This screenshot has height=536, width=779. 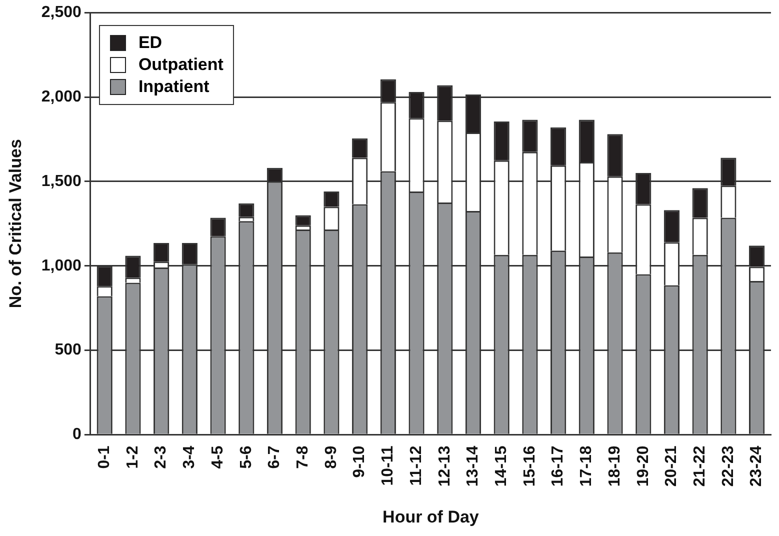 I want to click on x-tick-label: 3-4, so click(x=189, y=457).